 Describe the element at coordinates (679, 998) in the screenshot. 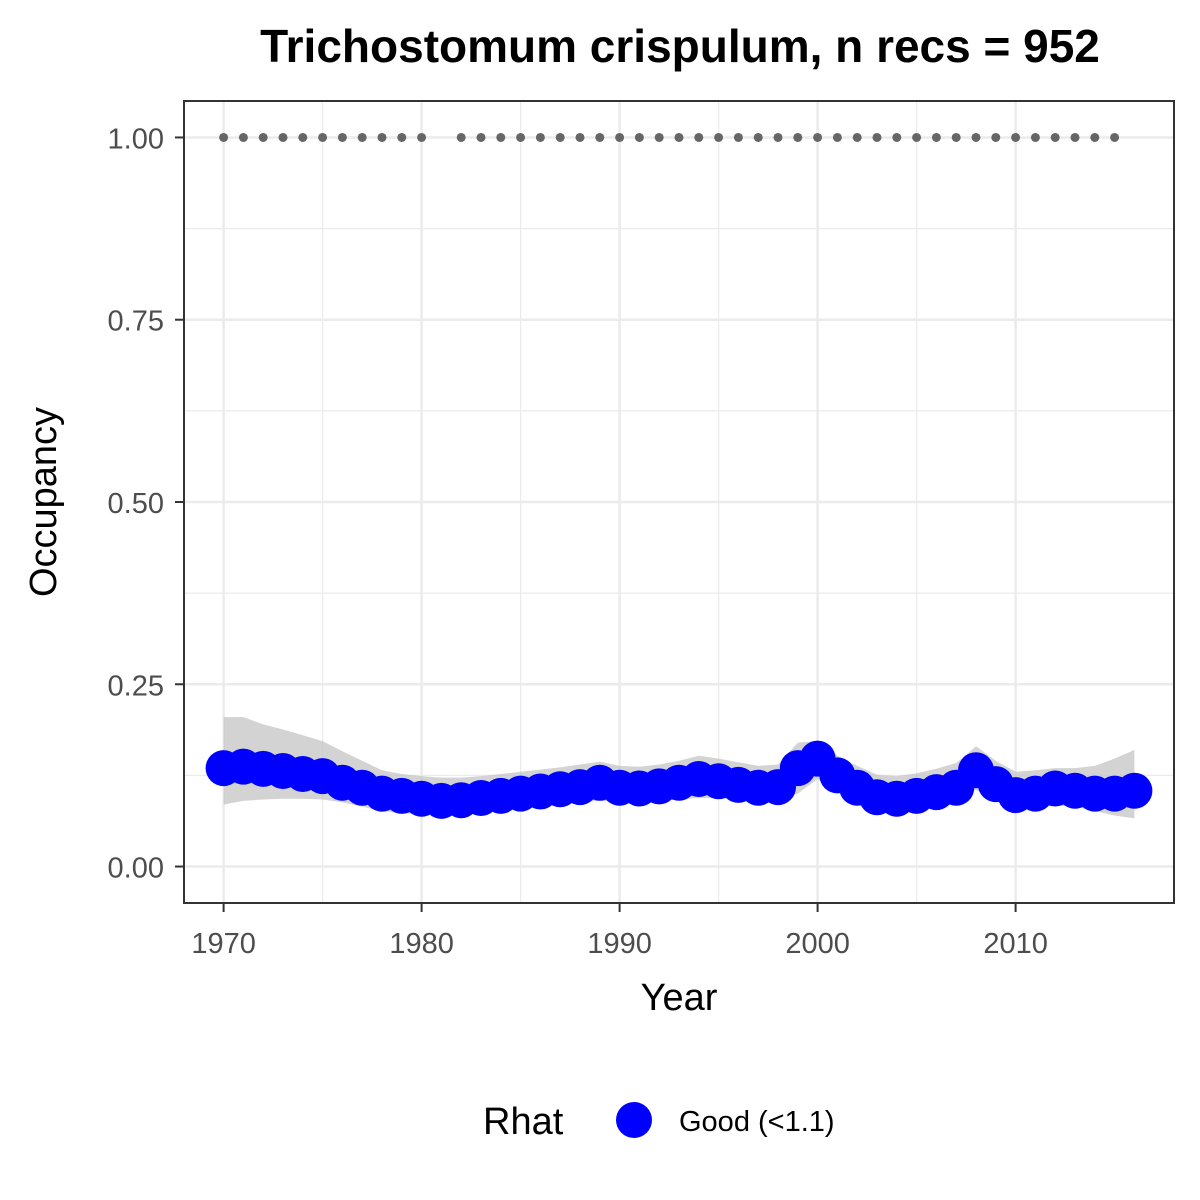

I see `x-axis-title: Year` at that location.